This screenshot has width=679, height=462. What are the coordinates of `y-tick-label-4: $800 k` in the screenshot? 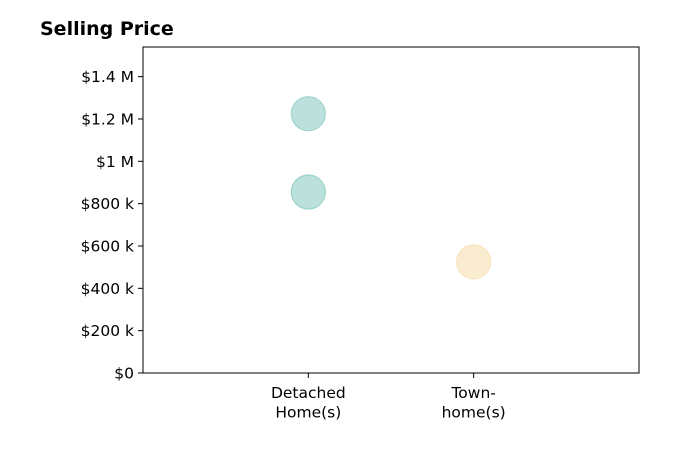 It's located at (107, 204).